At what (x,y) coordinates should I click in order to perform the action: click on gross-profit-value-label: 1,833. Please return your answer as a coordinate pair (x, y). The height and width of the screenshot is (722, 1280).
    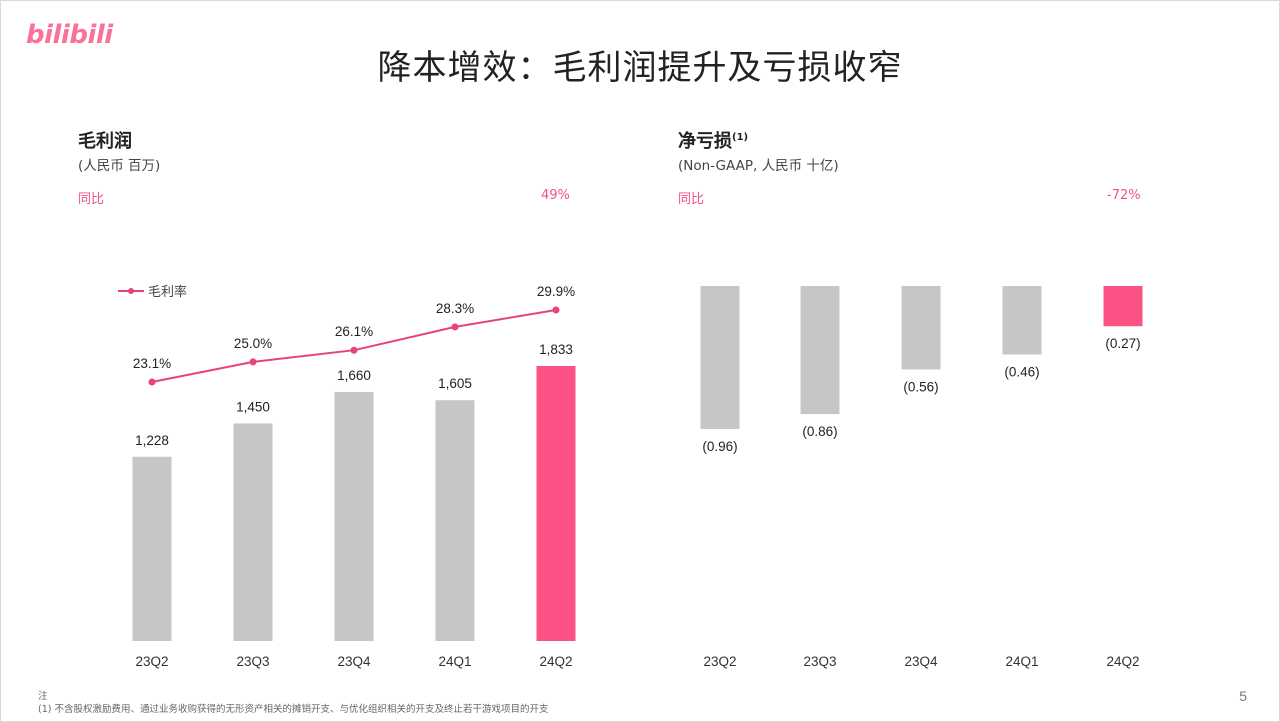
    Looking at the image, I should click on (556, 349).